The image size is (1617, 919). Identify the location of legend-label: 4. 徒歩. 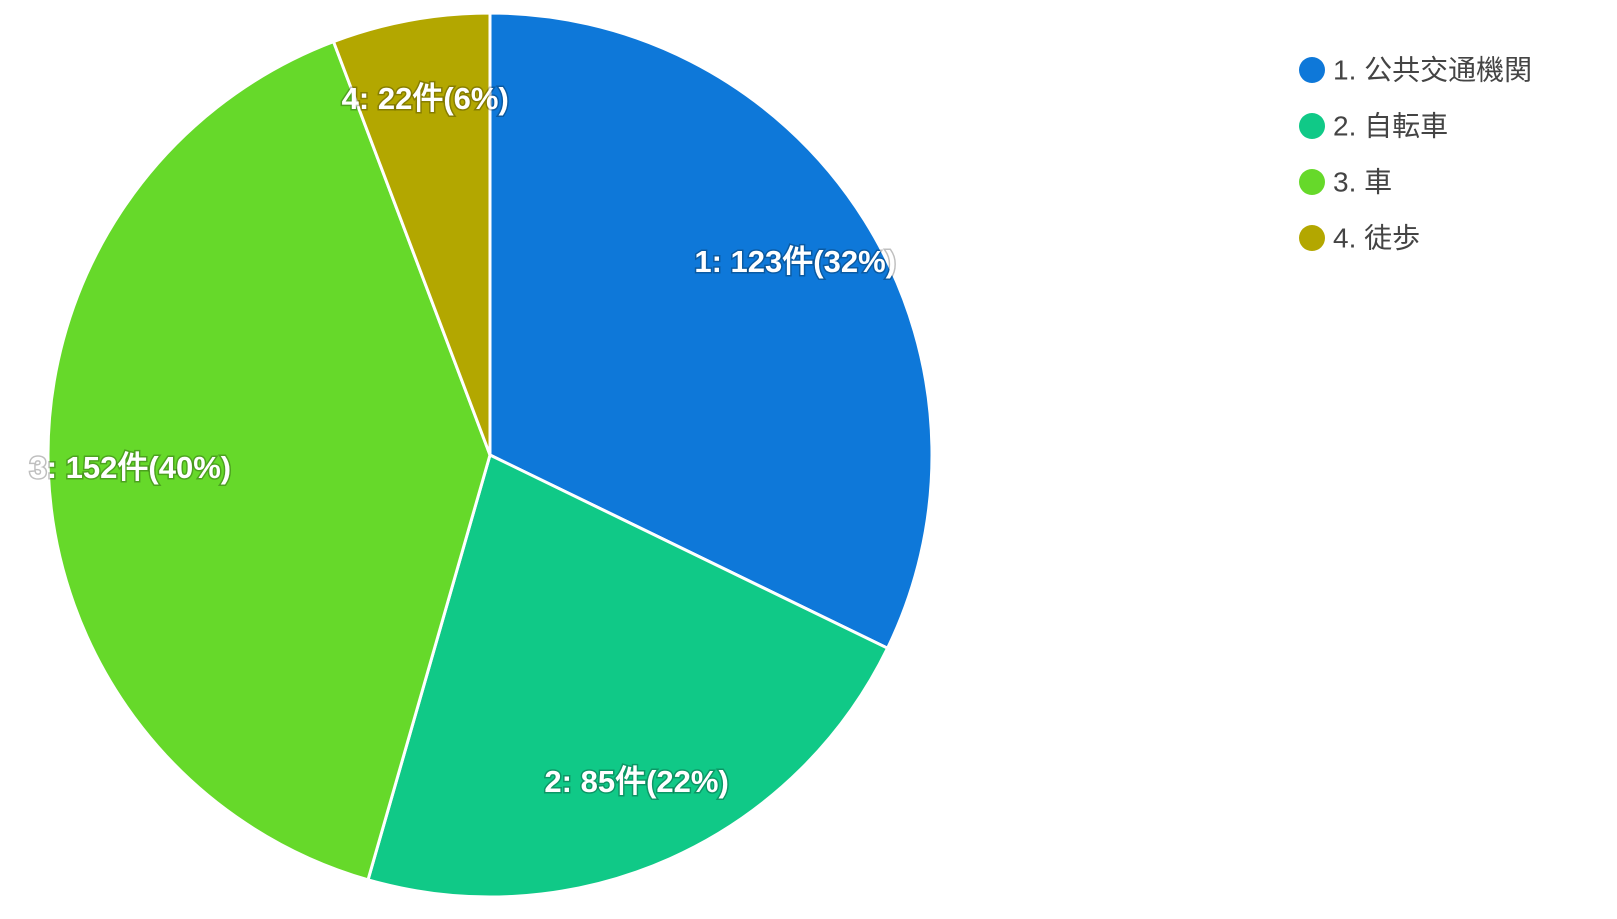
(1376, 237).